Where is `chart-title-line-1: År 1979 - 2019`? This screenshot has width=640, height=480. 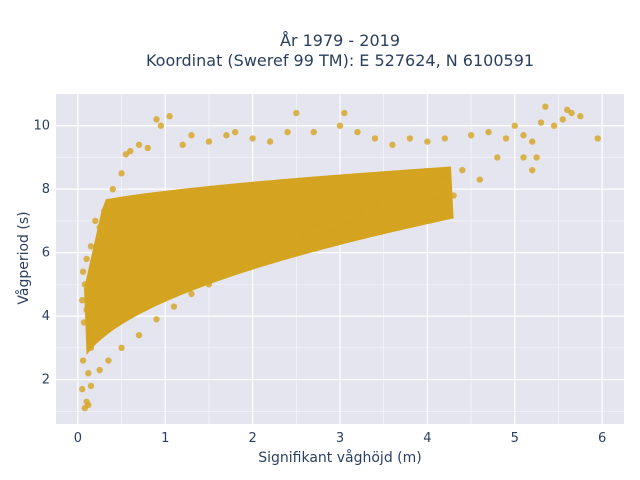
chart-title-line-1: År 1979 - 2019 is located at coordinates (340, 40).